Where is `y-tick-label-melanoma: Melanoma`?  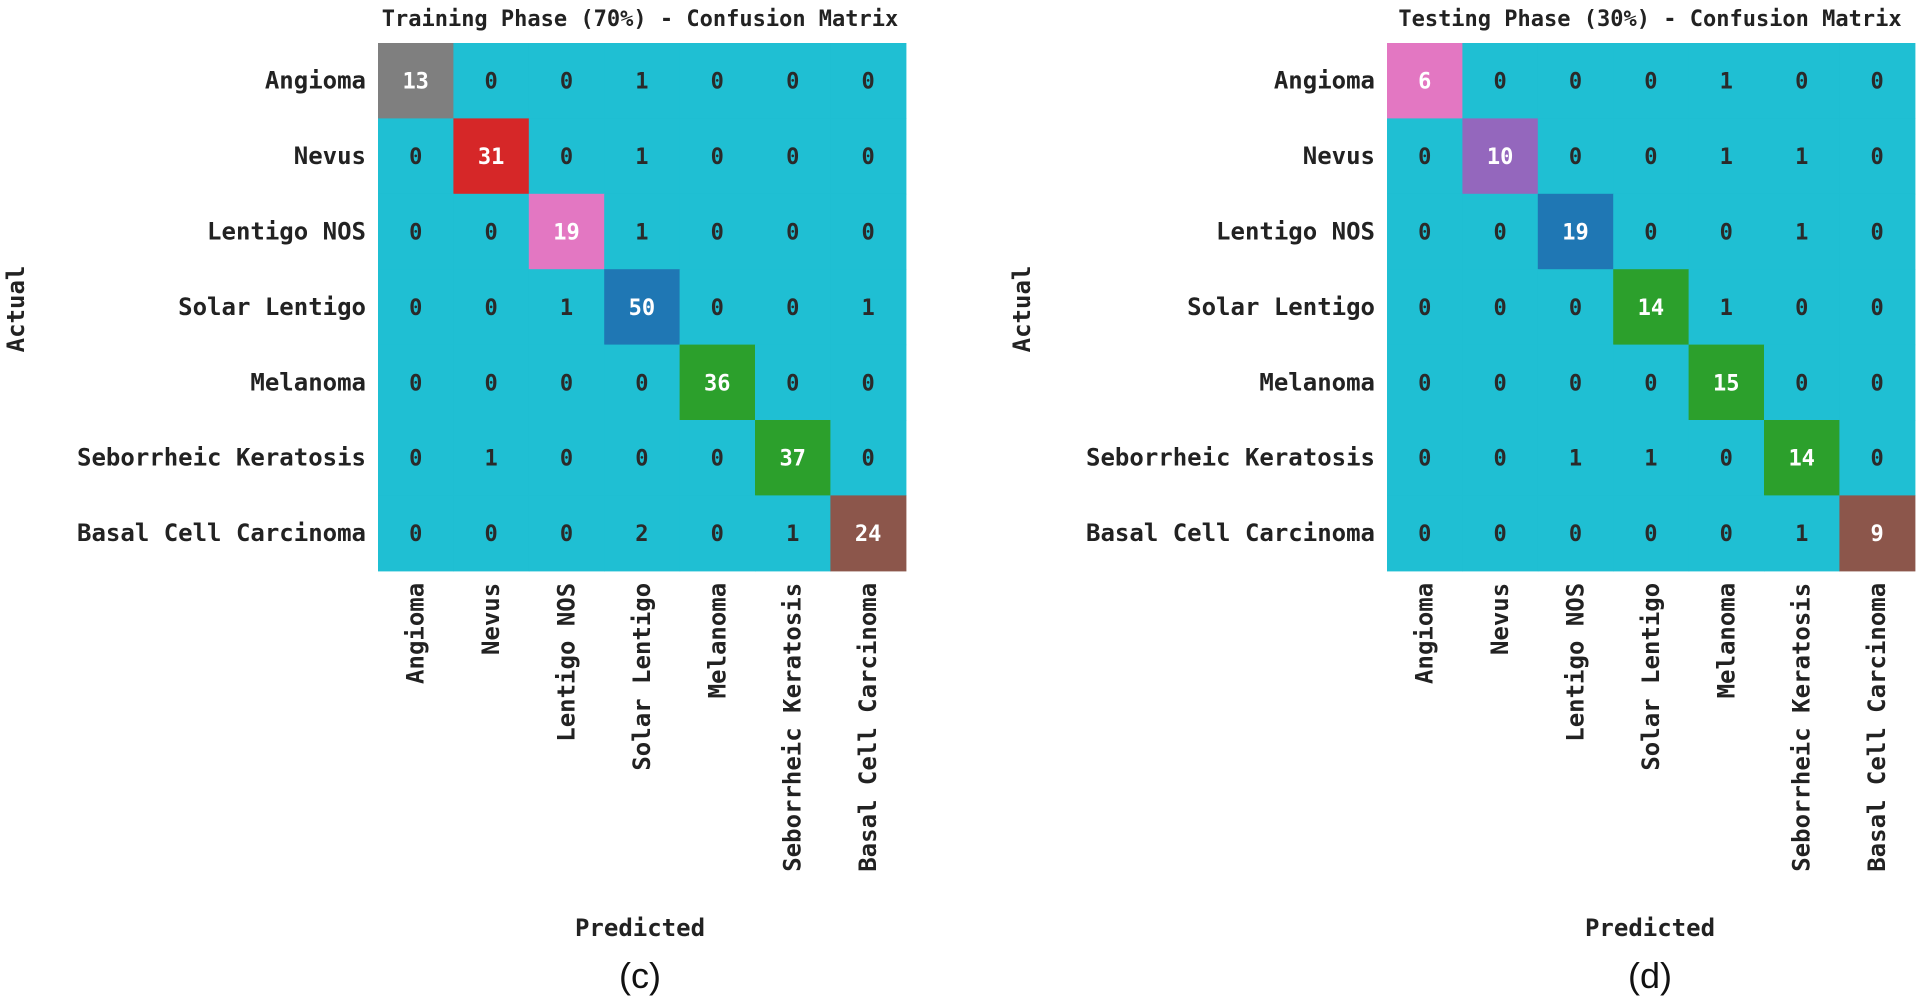
y-tick-label-melanoma: Melanoma is located at coordinates (308, 382).